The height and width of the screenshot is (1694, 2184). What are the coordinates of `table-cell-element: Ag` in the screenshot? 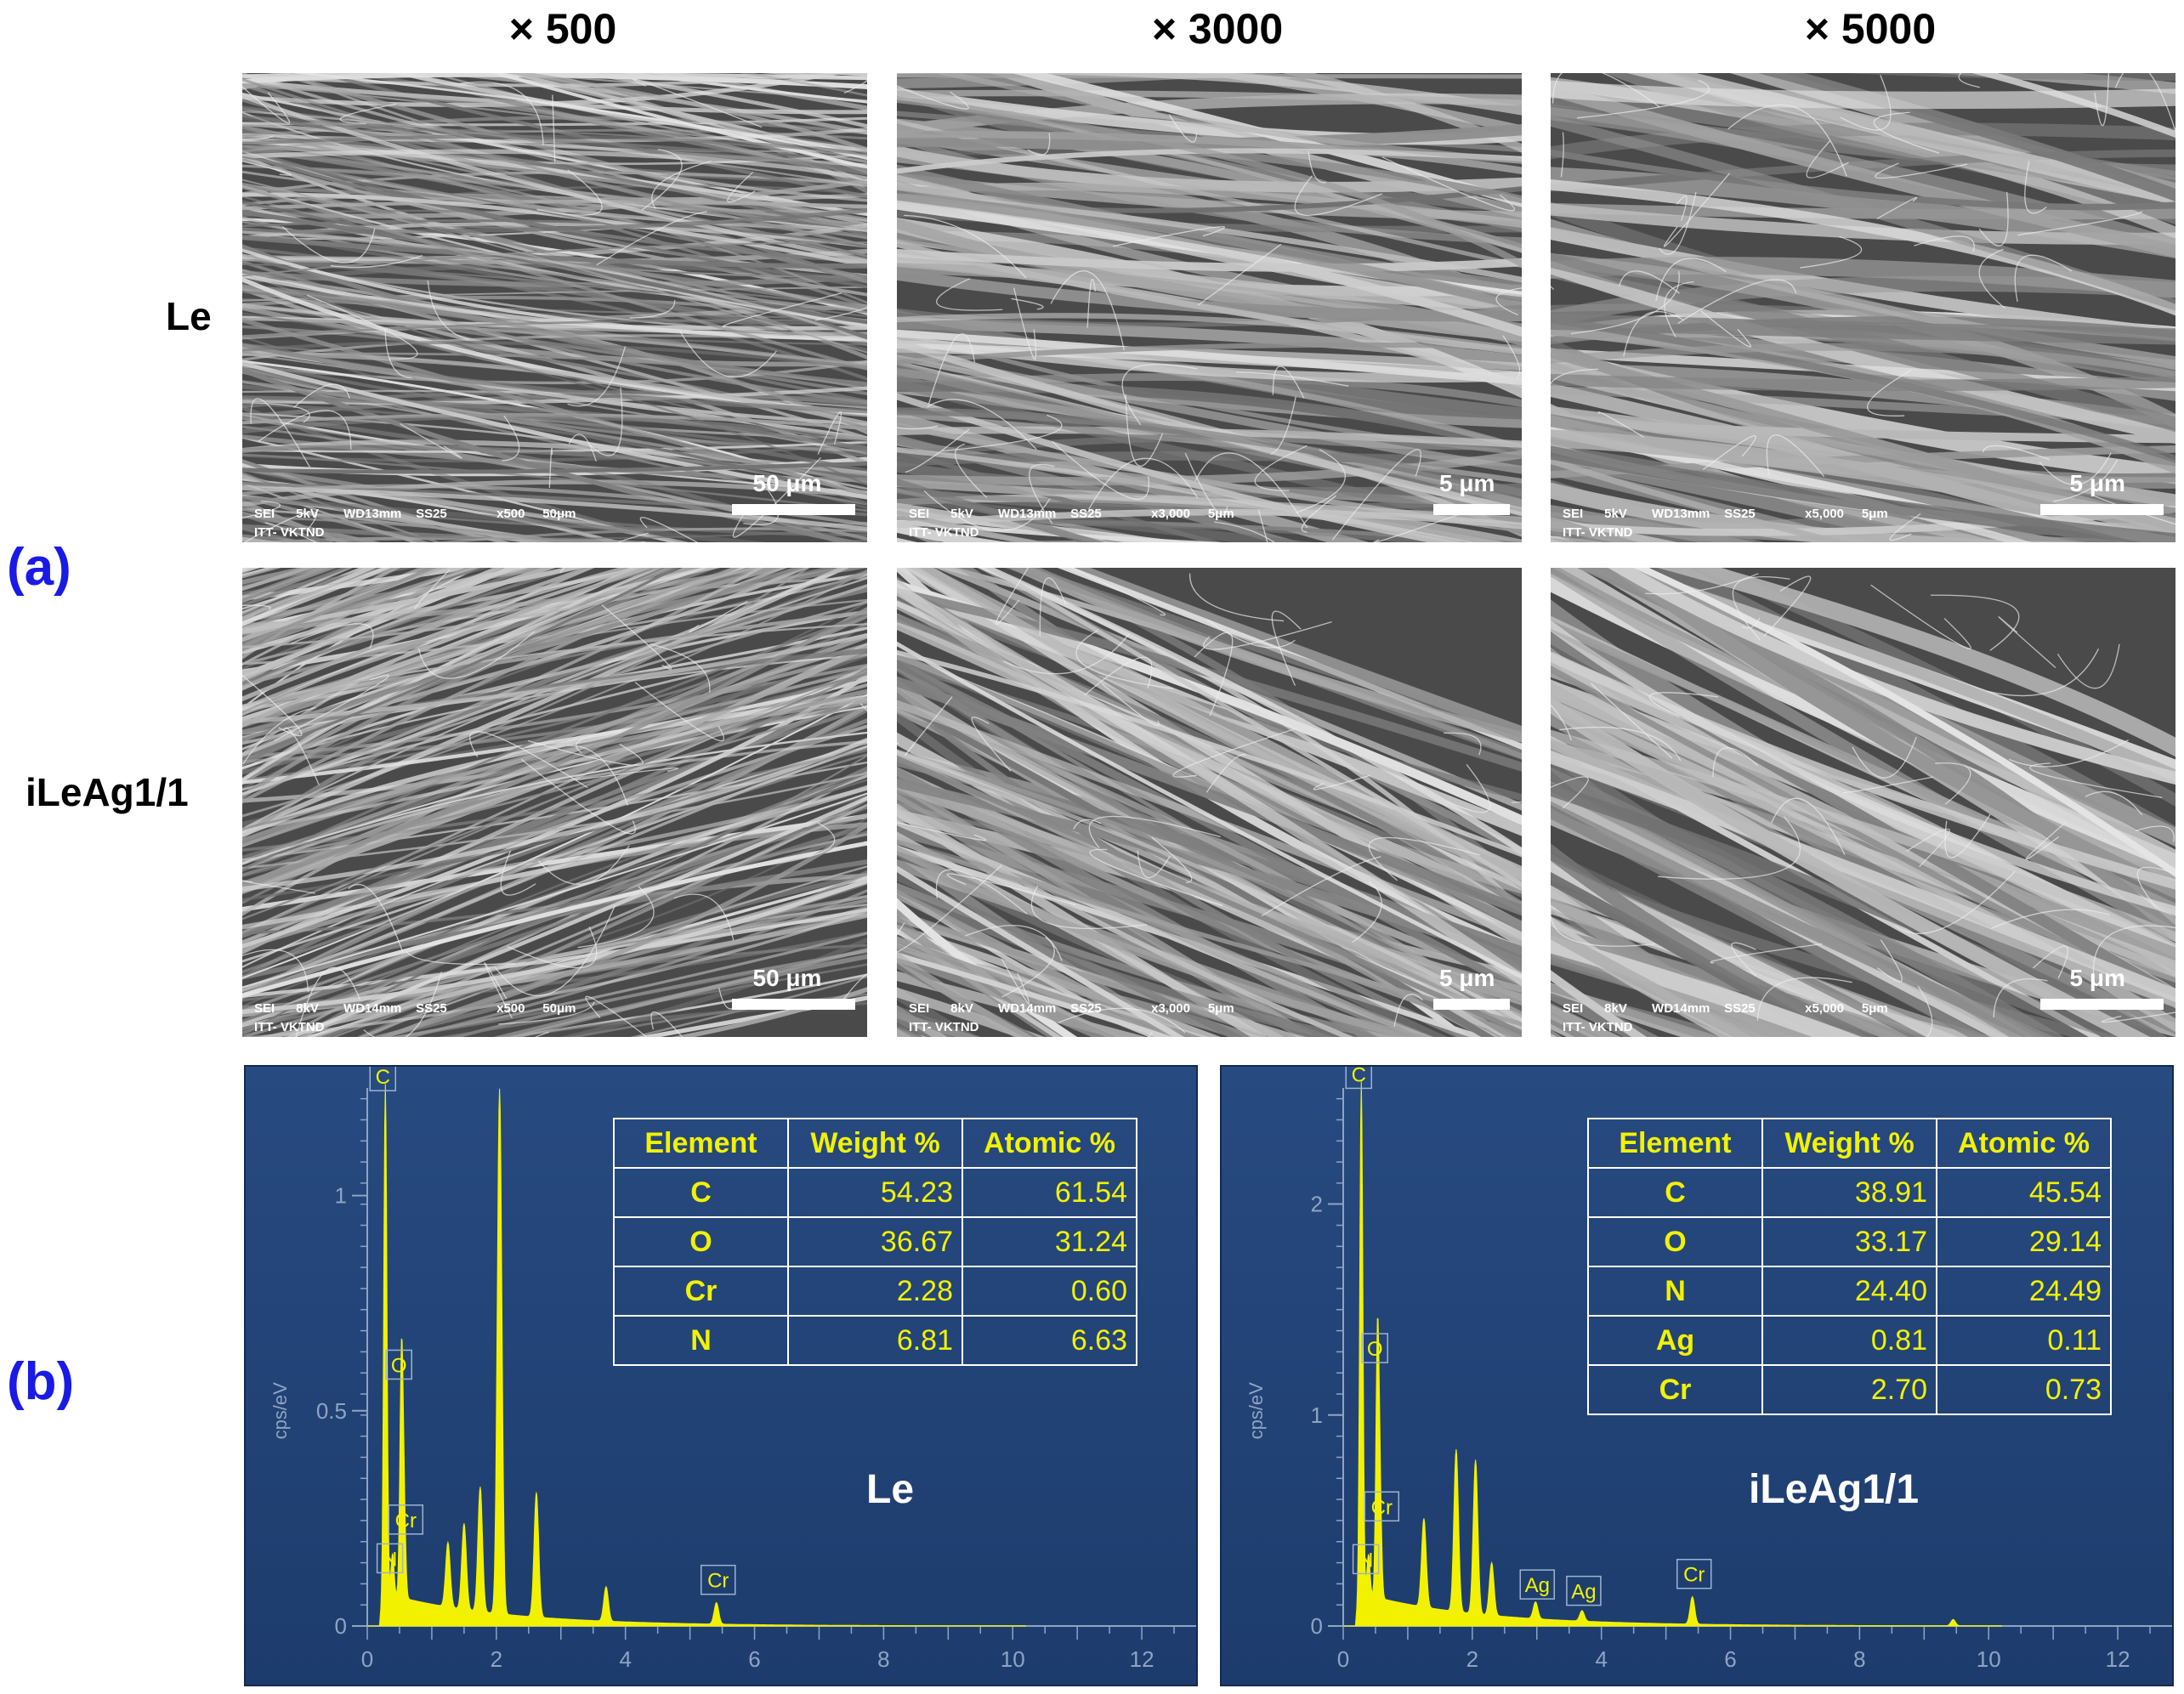 It's located at (1675, 1341).